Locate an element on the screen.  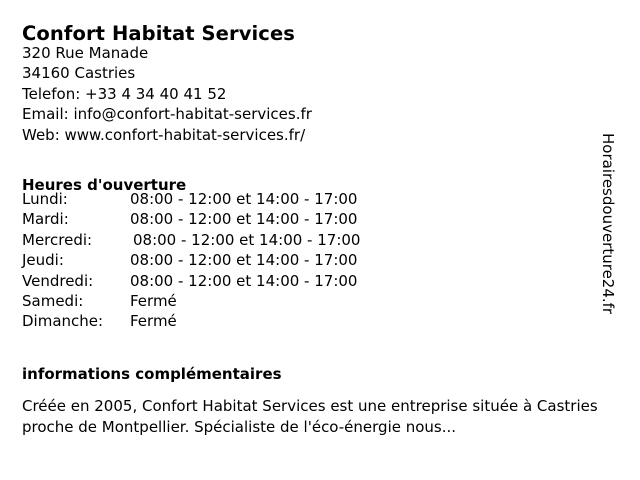
hours-day-label: Samedi: is located at coordinates (53, 301).